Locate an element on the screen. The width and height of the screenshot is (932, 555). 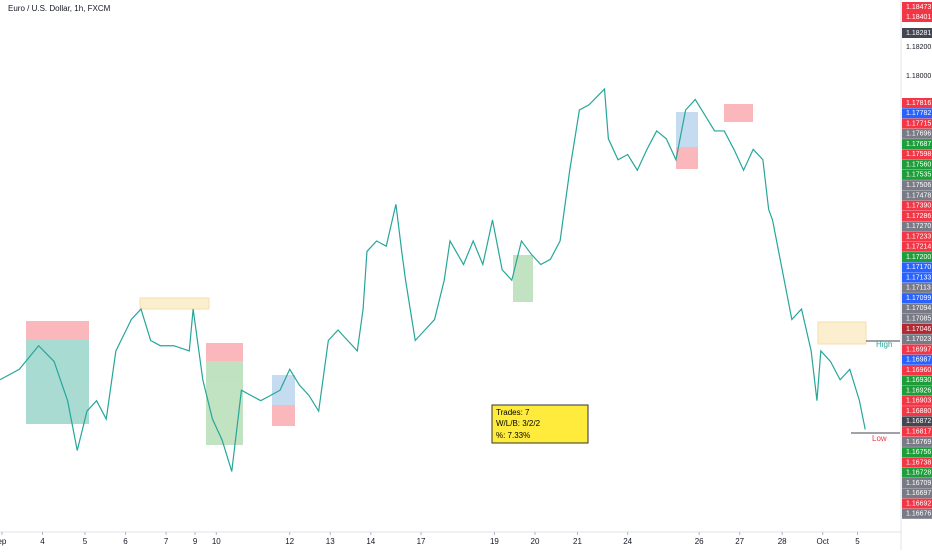
price-label: 1.17506 is located at coordinates (918, 185).